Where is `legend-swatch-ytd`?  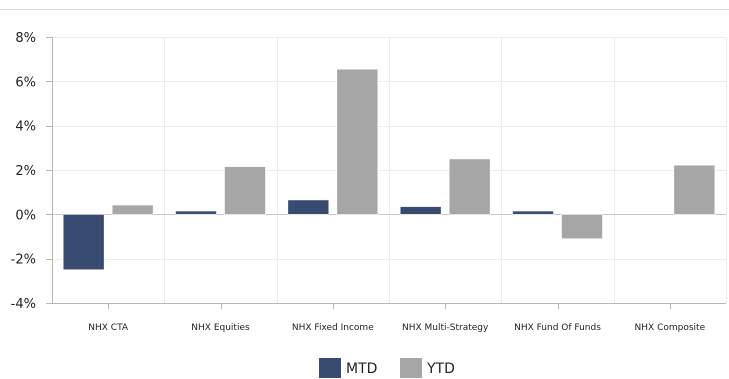
legend-swatch-ytd is located at coordinates (411, 368).